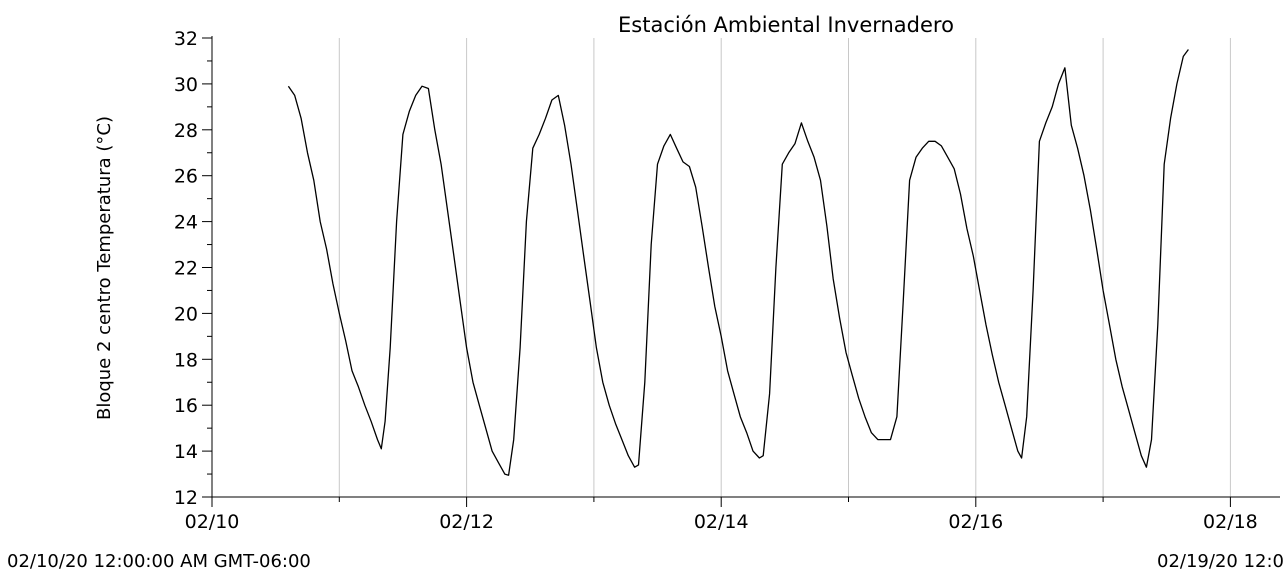  I want to click on y-tick-label: 28, so click(186, 131).